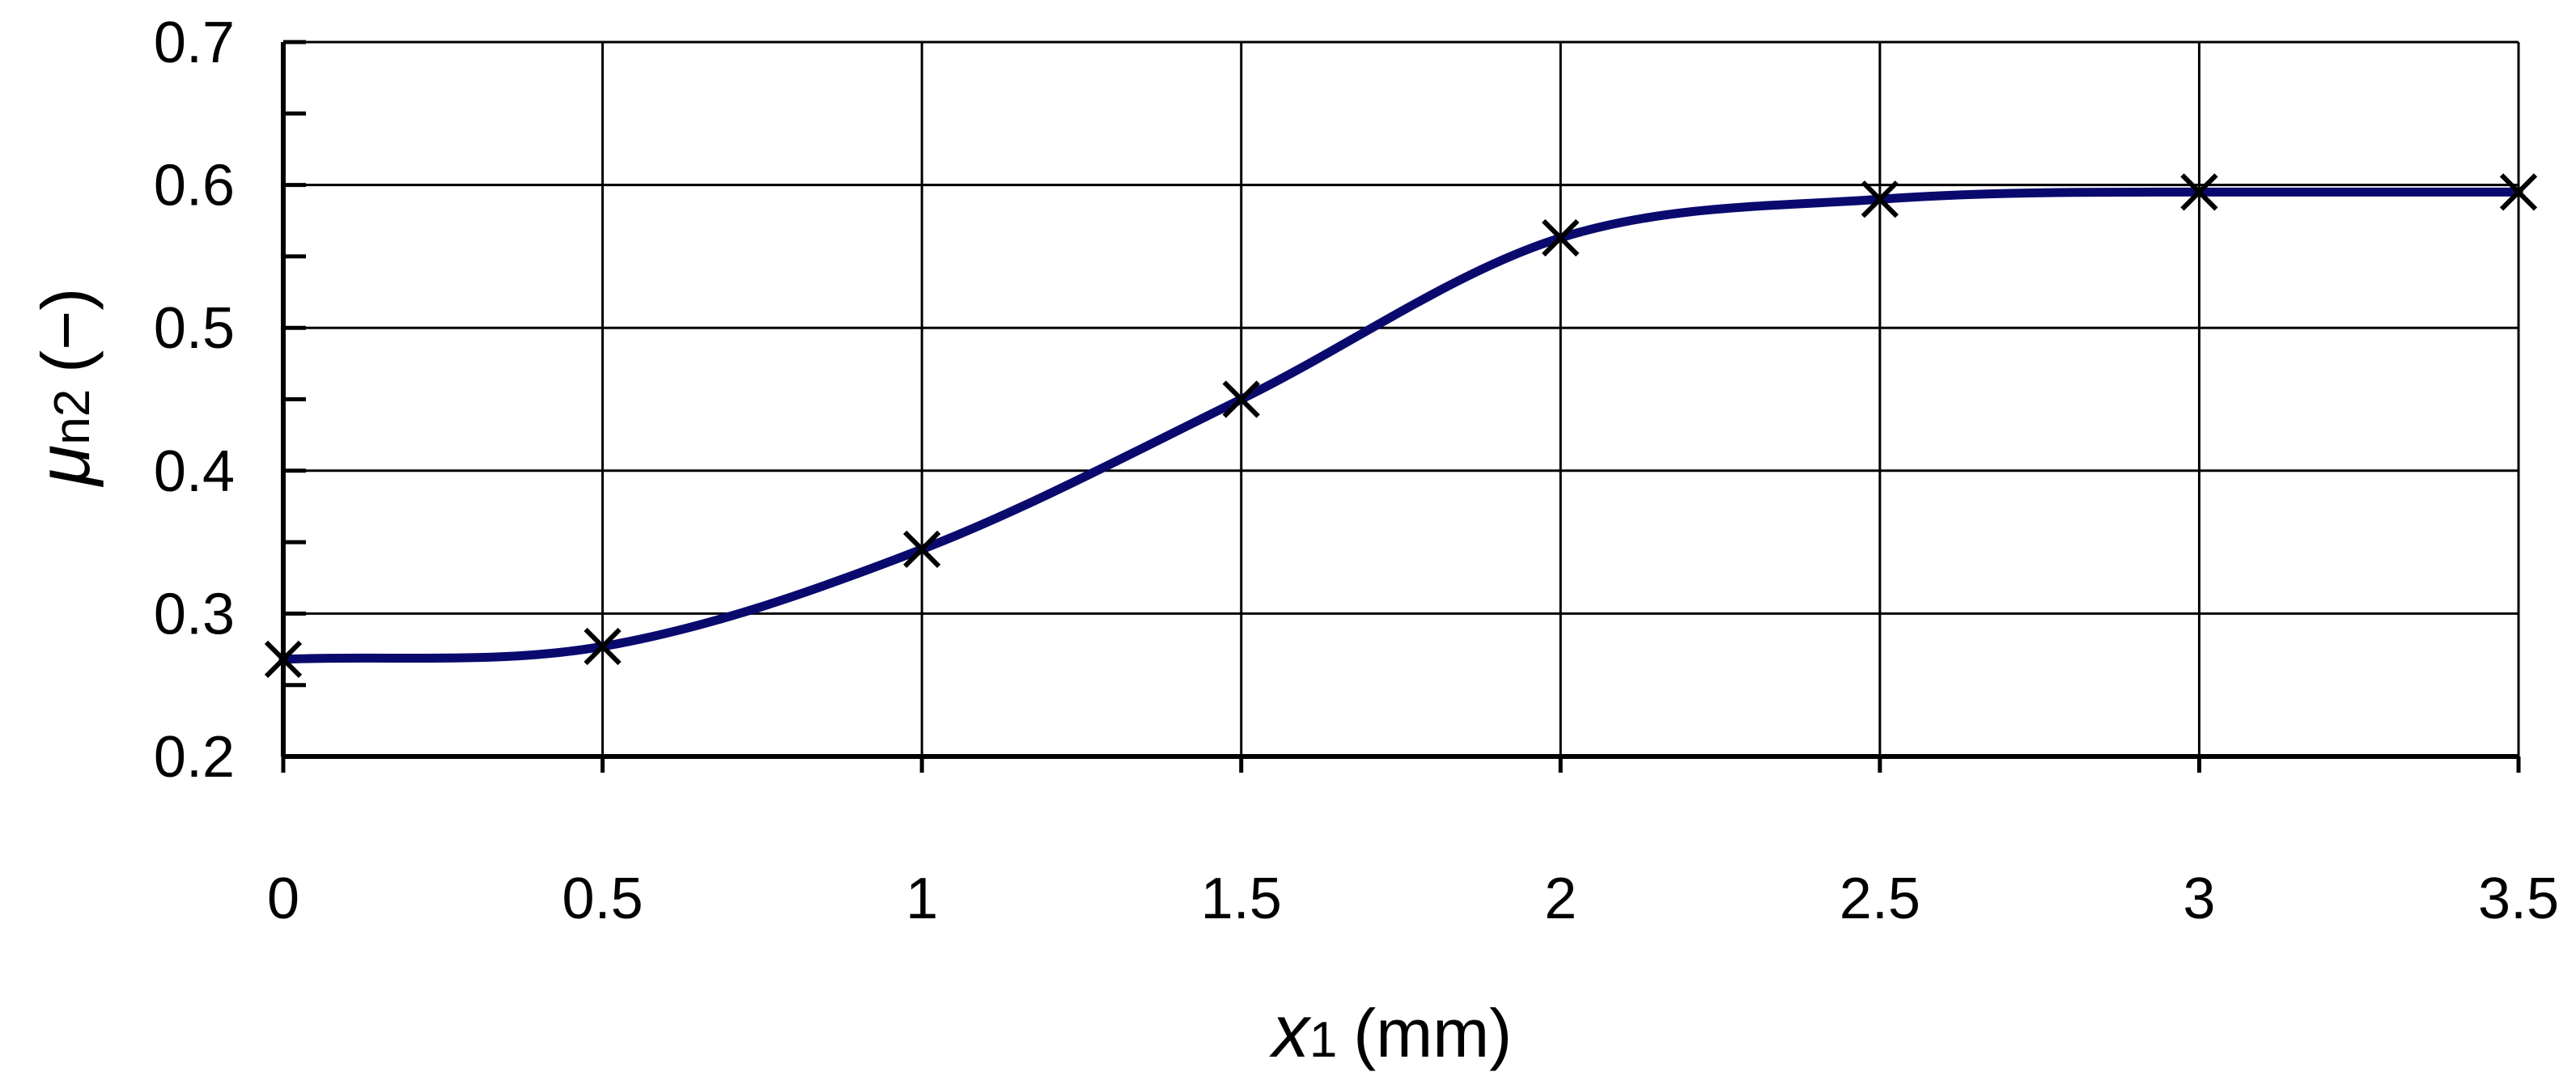 The width and height of the screenshot is (2576, 1089). What do you see at coordinates (1241, 899) in the screenshot?
I see `x-tick-label: 1.5` at bounding box center [1241, 899].